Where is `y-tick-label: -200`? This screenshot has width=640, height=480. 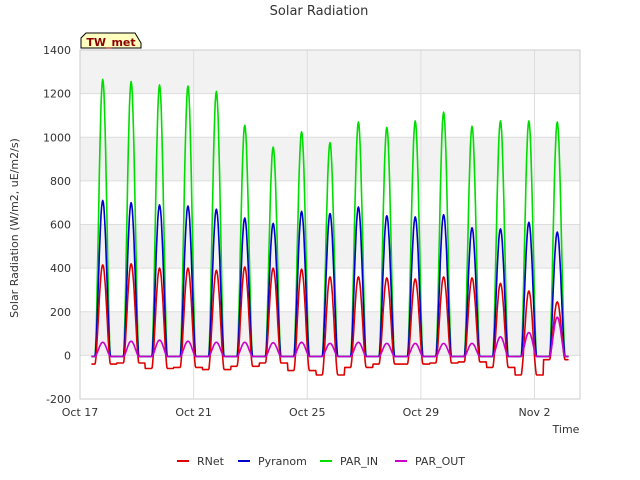 y-tick-label: -200 is located at coordinates (58, 399).